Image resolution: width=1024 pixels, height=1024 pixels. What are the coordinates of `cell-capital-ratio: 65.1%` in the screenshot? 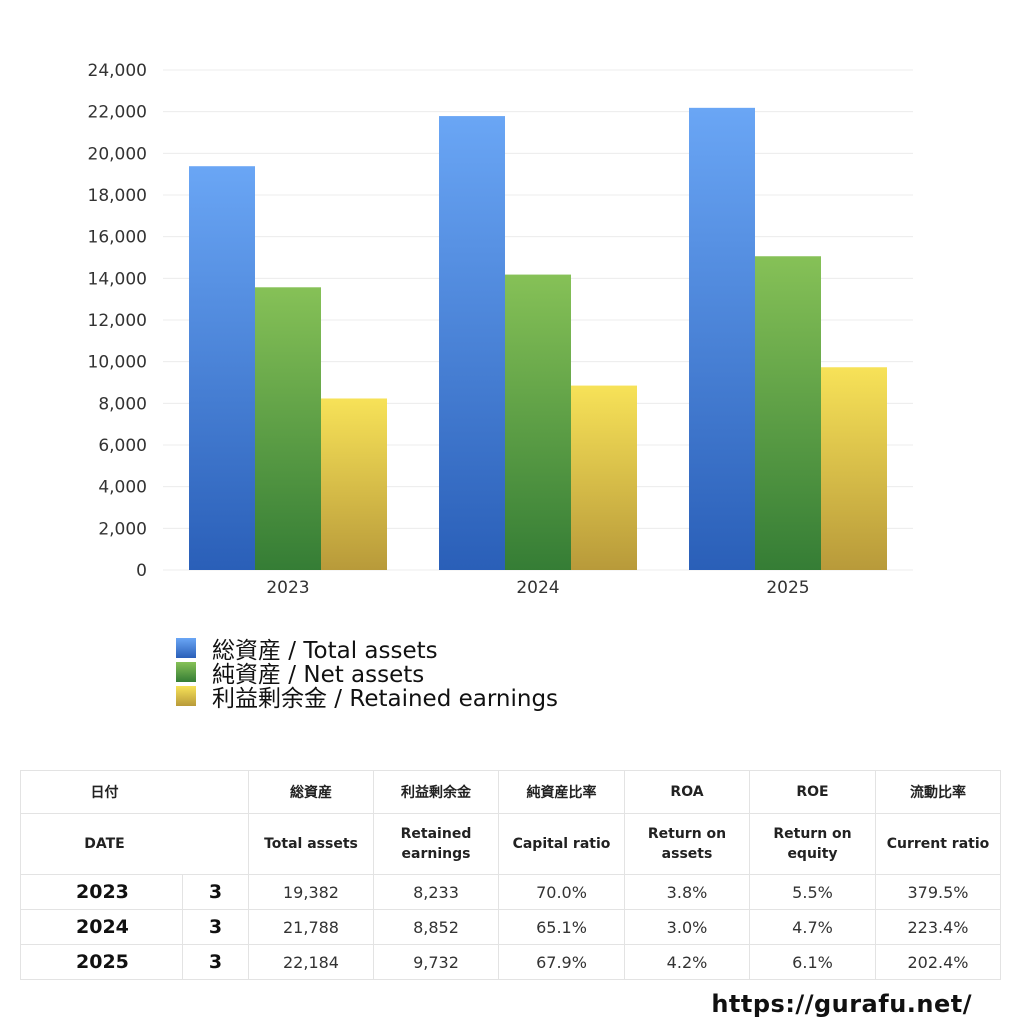 It's located at (561, 927).